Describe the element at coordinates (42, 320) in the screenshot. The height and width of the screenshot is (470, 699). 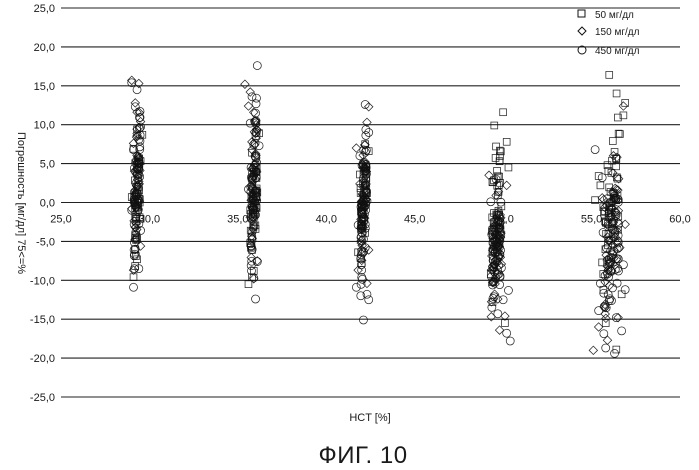
I see `y-tick-label: -15,0` at that location.